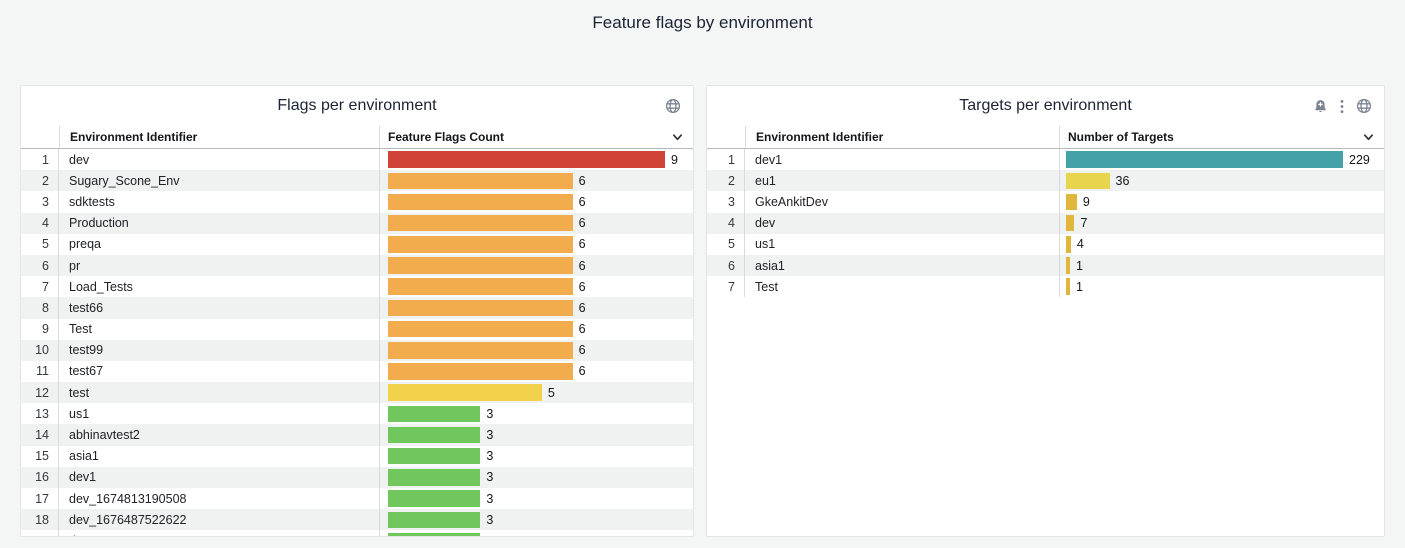 Image resolution: width=1405 pixels, height=548 pixels. I want to click on column-header-feature-flags-count: Feature Flags Count, so click(536, 137).